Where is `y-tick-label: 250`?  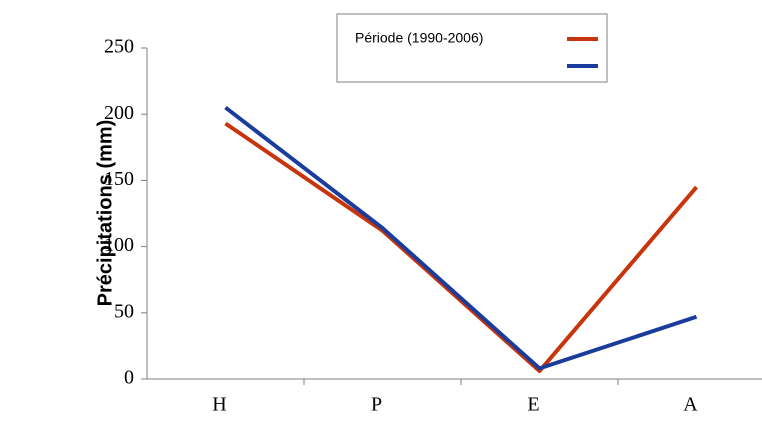 y-tick-label: 250 is located at coordinates (119, 47).